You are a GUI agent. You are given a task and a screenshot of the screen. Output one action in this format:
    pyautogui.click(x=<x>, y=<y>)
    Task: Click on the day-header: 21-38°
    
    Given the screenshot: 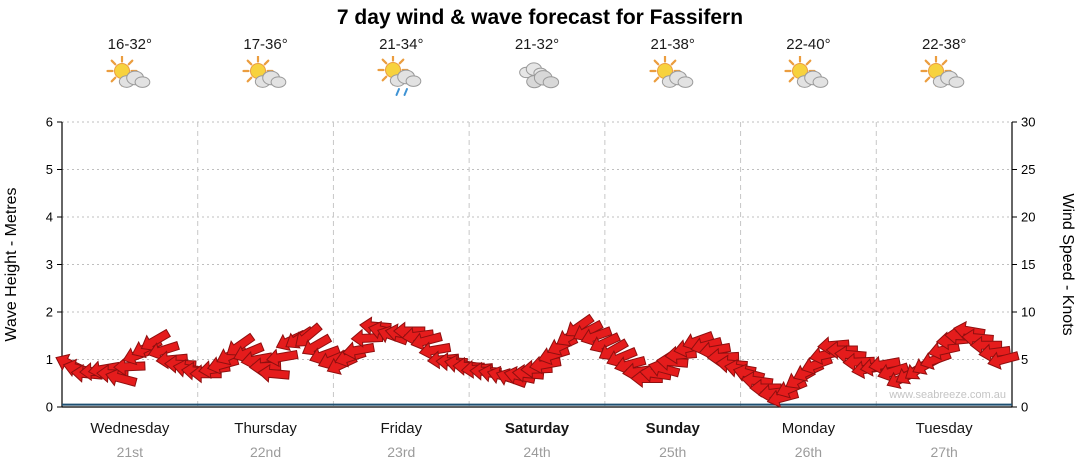 What is the action you would take?
    pyautogui.click(x=673, y=69)
    